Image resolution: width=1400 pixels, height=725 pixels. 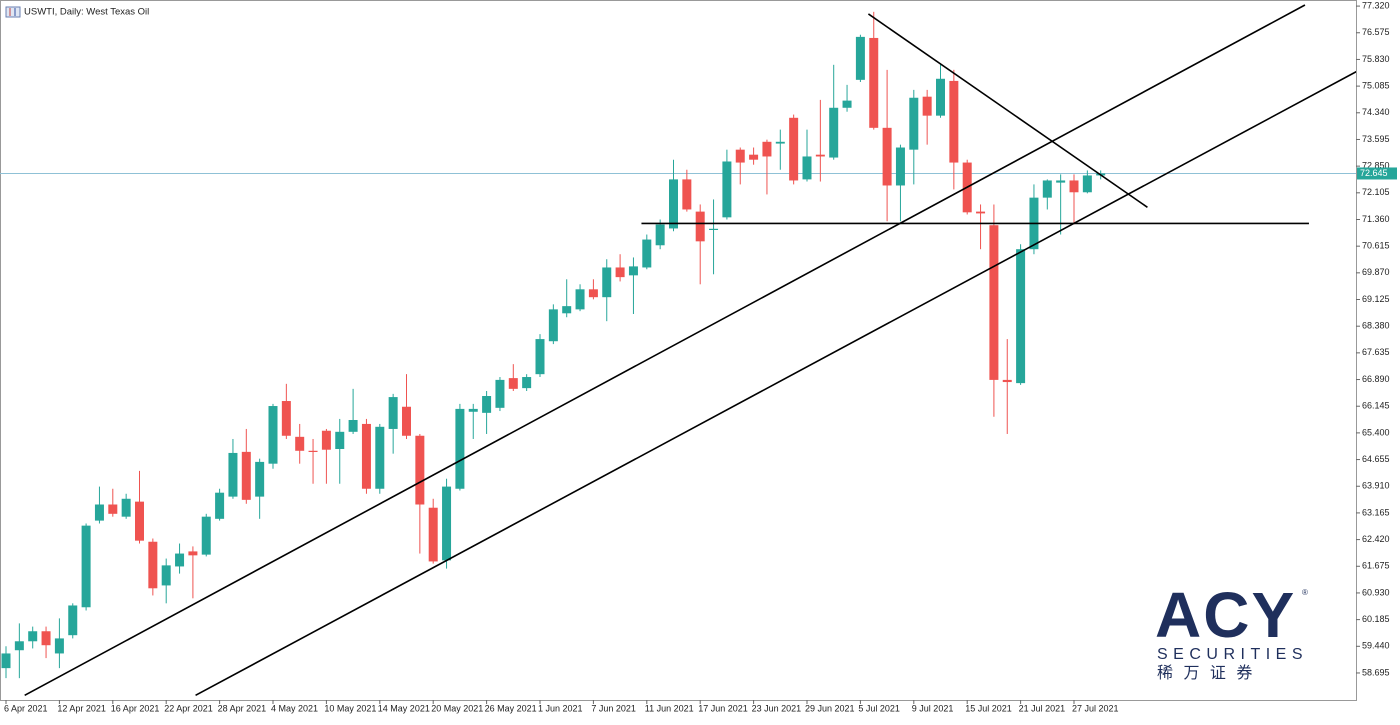 What do you see at coordinates (81, 708) in the screenshot?
I see `x-tick-label: 12 Apr 2021` at bounding box center [81, 708].